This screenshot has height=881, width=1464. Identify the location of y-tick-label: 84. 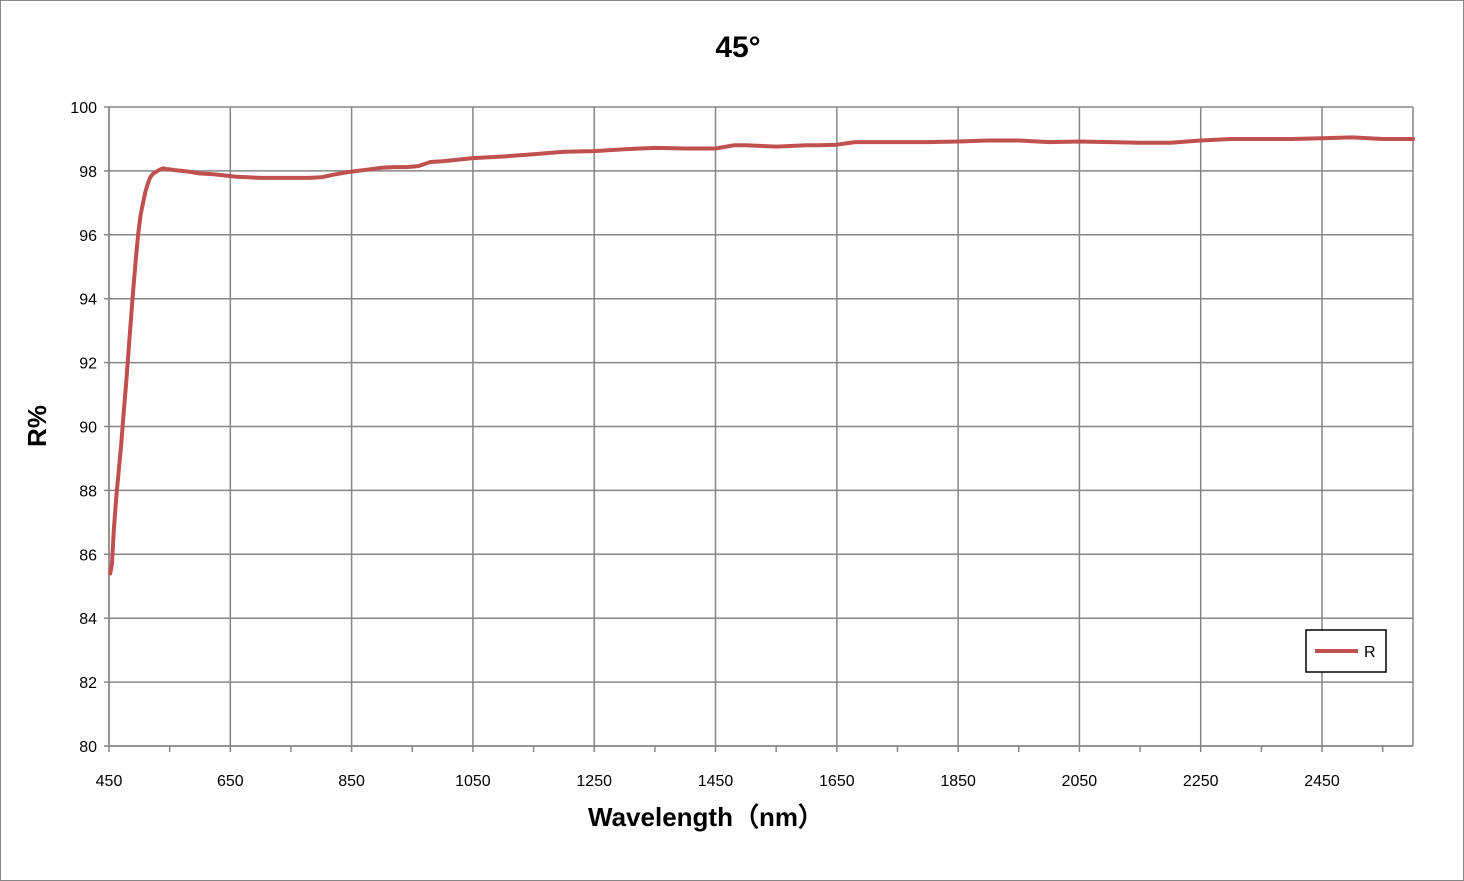
(88, 619).